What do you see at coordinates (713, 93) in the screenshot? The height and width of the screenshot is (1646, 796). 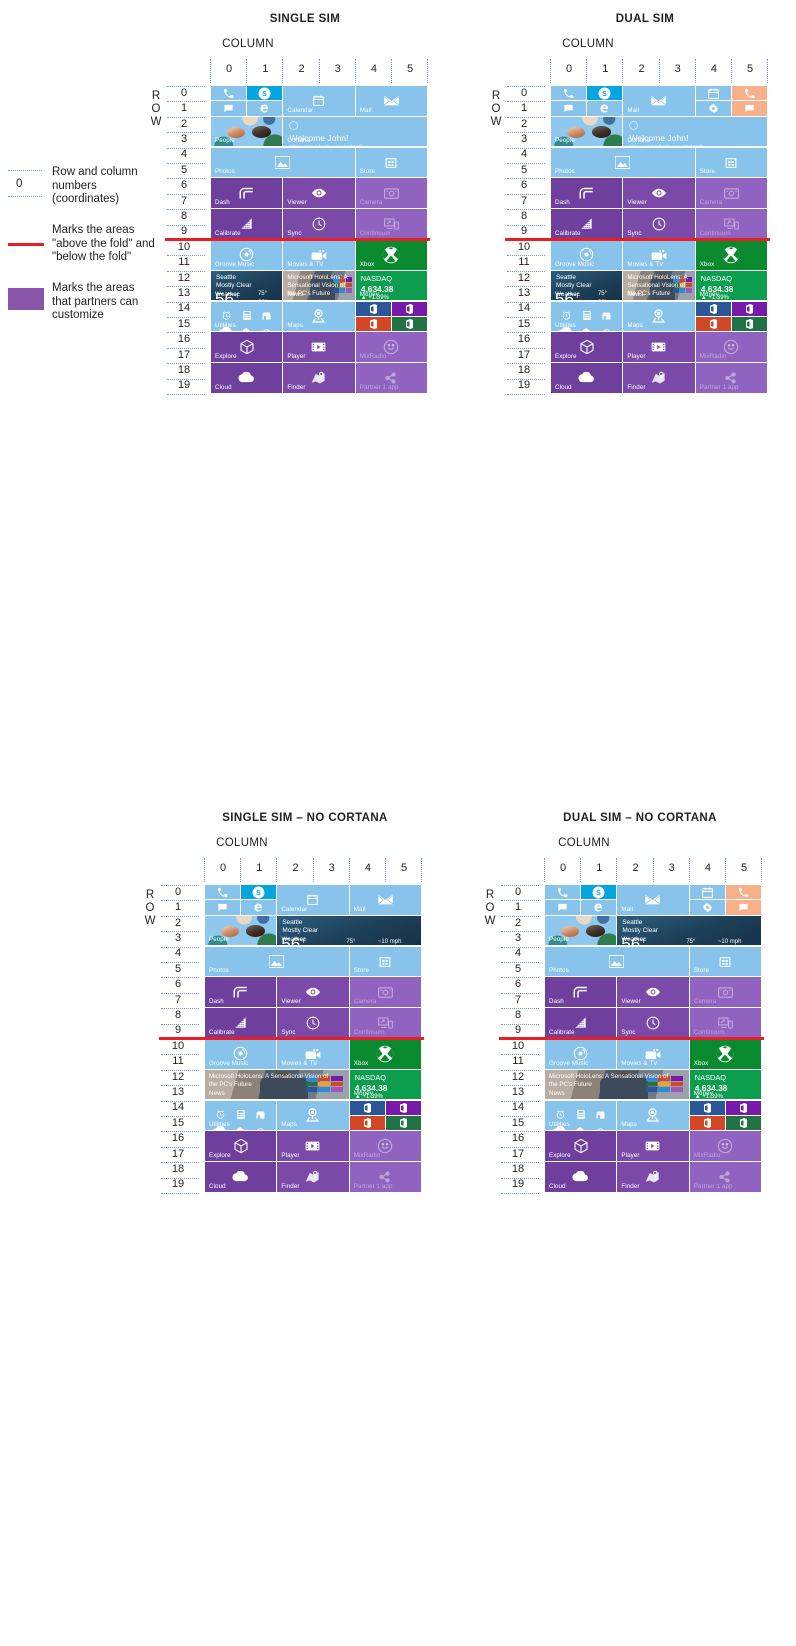 I see `tile-calendar` at bounding box center [713, 93].